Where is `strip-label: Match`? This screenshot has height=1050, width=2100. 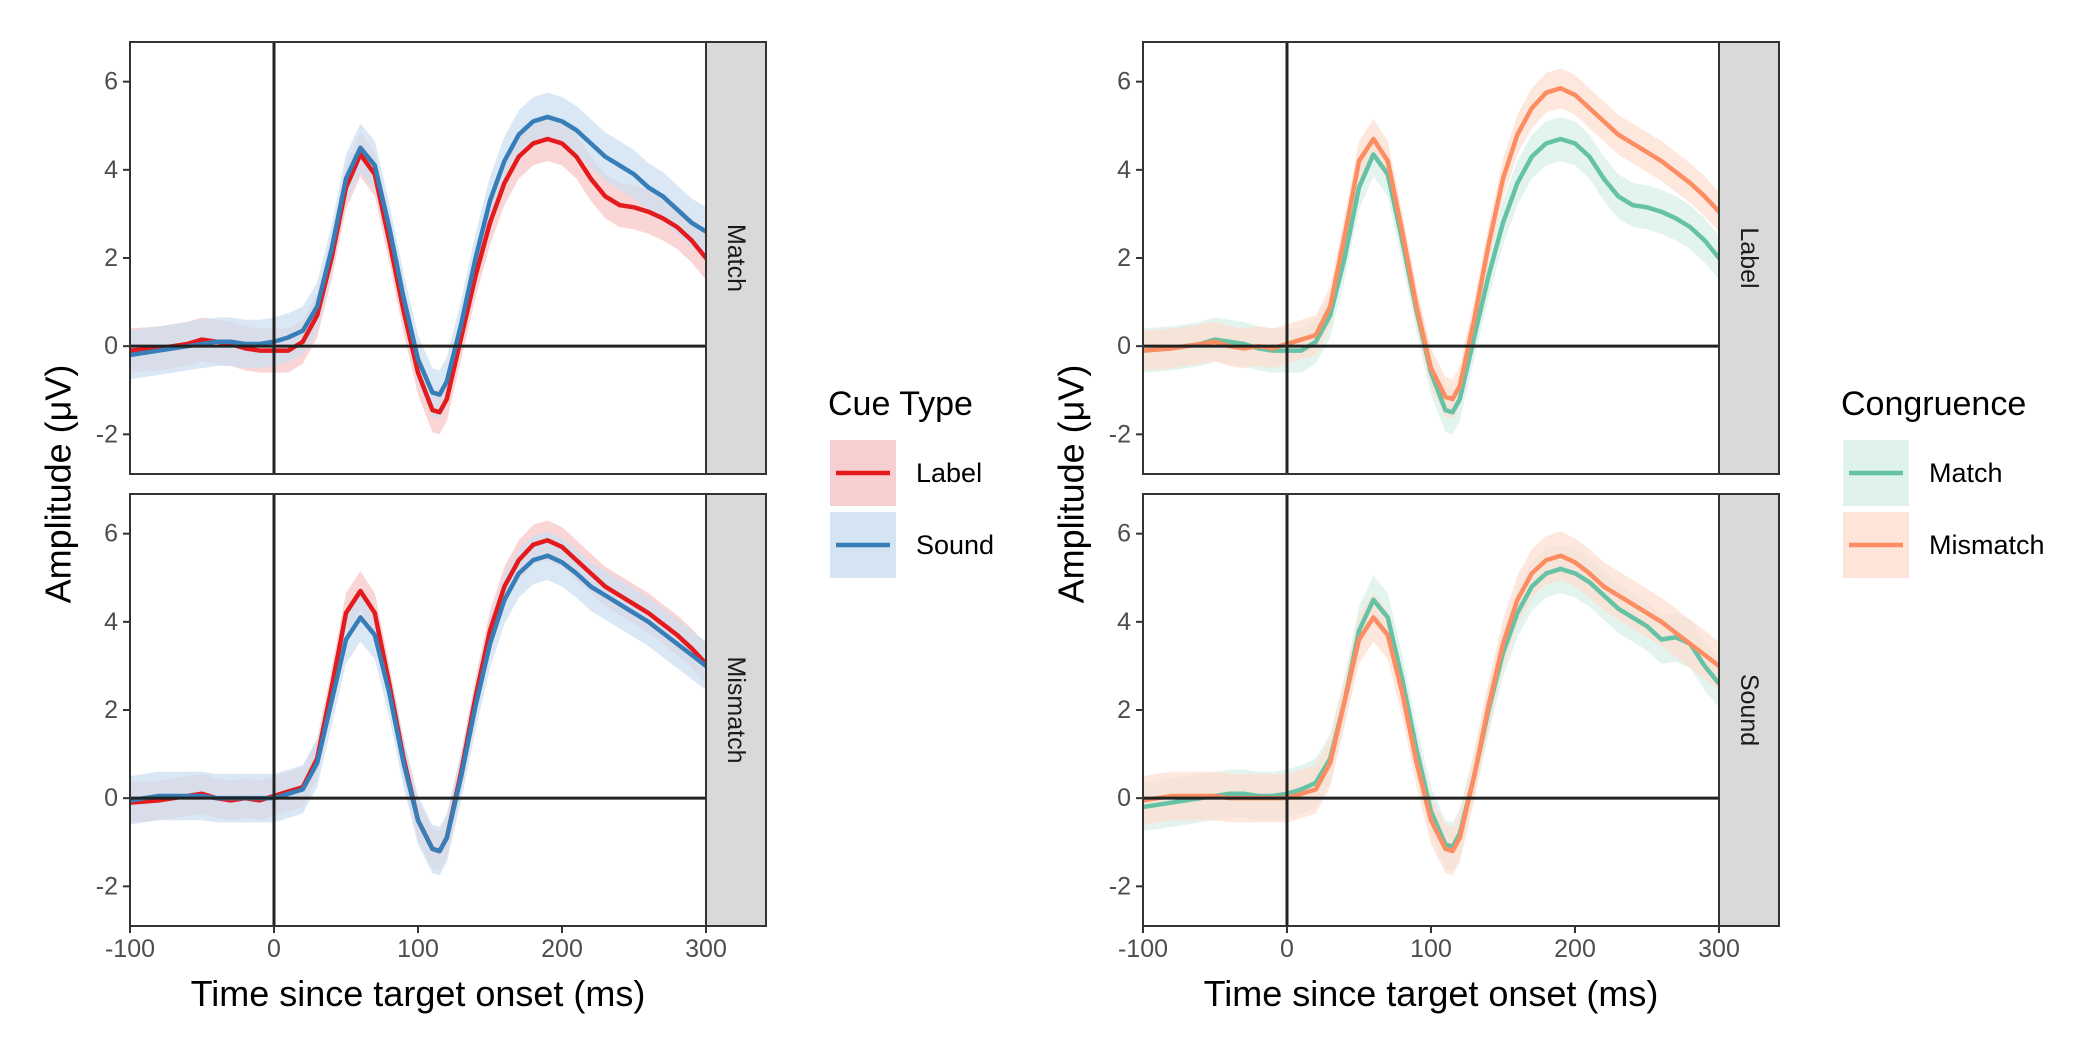
strip-label: Match is located at coordinates (736, 258).